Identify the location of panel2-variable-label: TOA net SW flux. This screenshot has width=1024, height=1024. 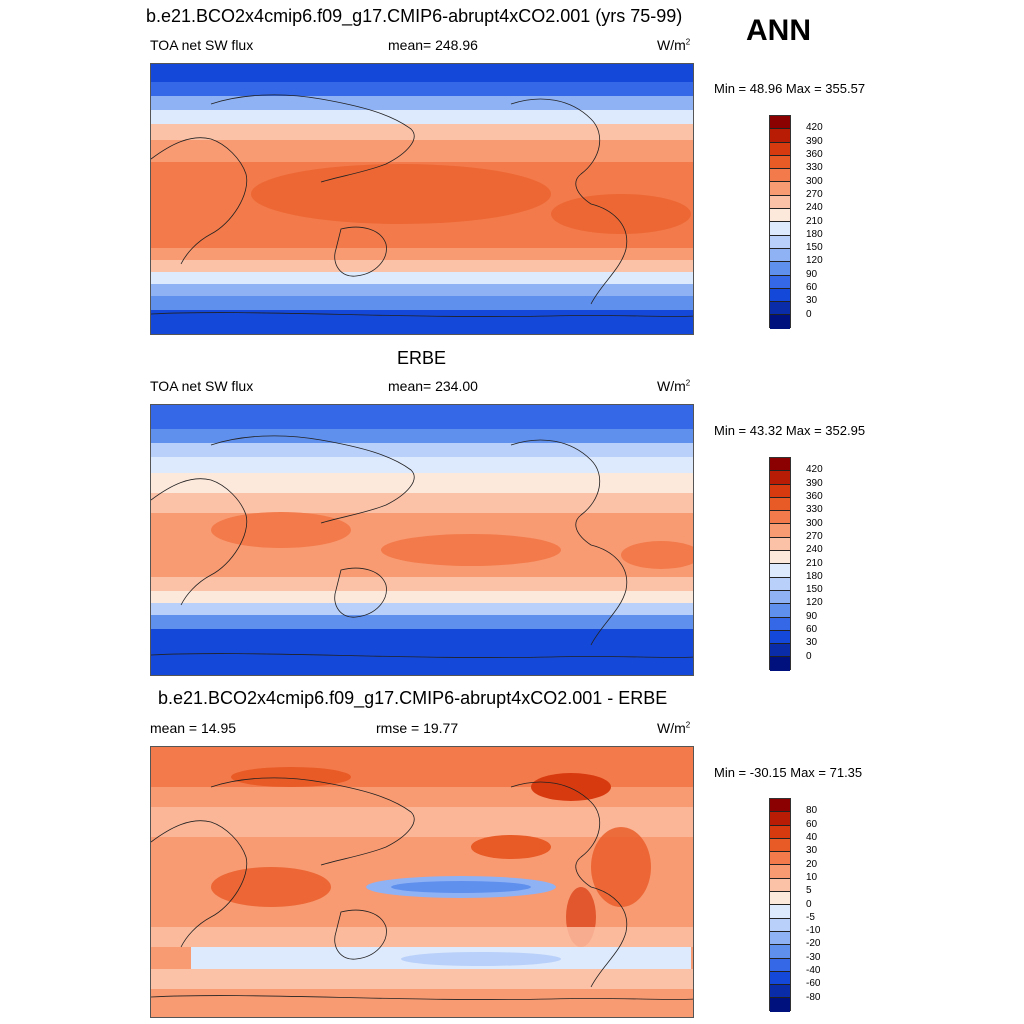
(202, 386).